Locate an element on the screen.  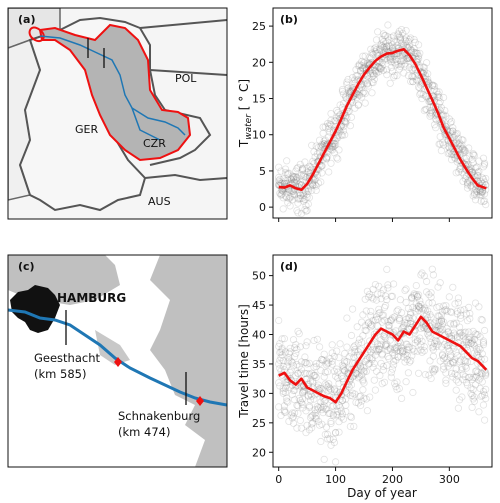
y-tick-label: 0 is located at coordinates (262, 207).